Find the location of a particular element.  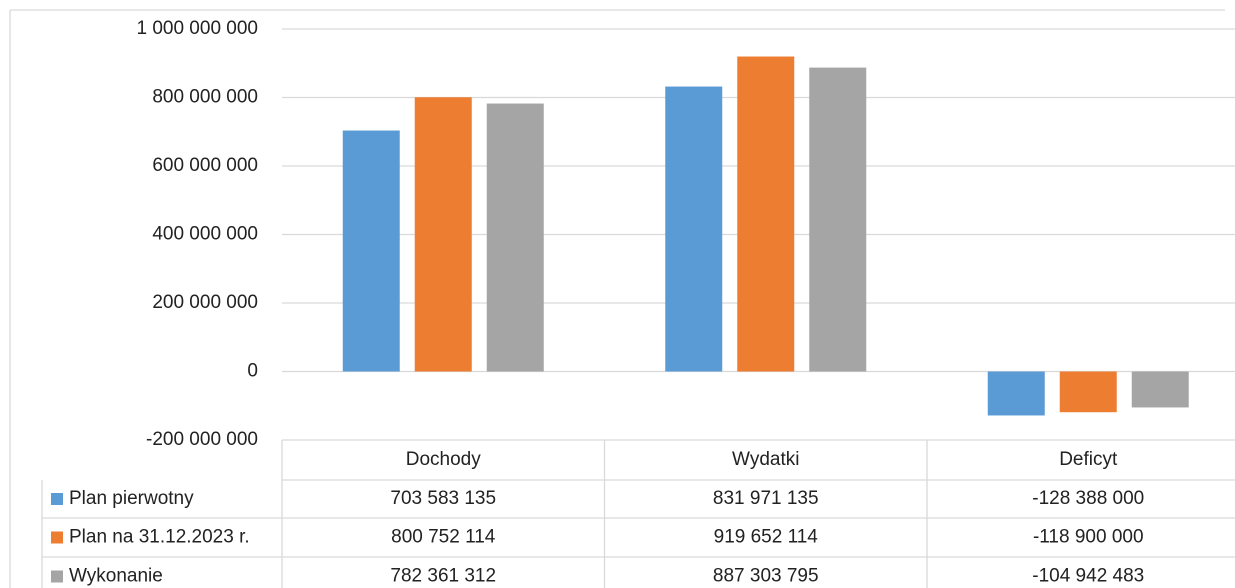

y-tick-label: 0 is located at coordinates (252, 371).